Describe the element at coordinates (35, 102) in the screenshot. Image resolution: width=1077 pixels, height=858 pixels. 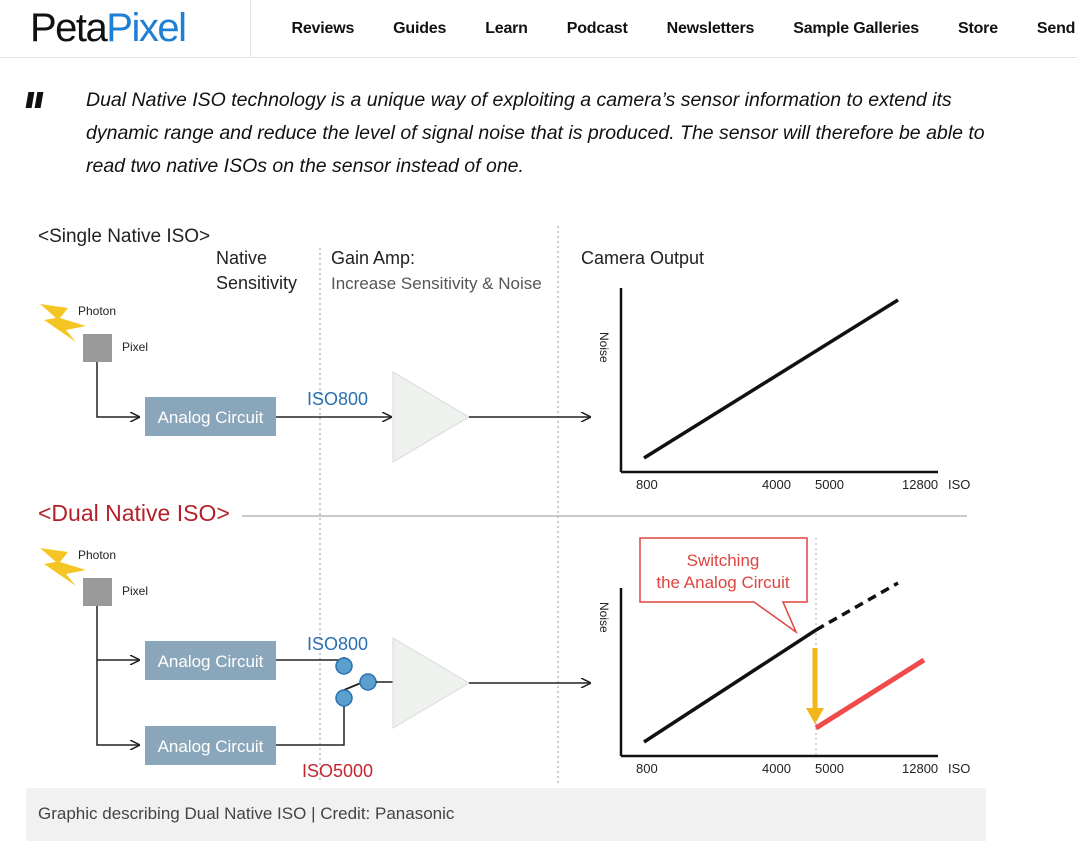
I see `quote-mark-icon` at that location.